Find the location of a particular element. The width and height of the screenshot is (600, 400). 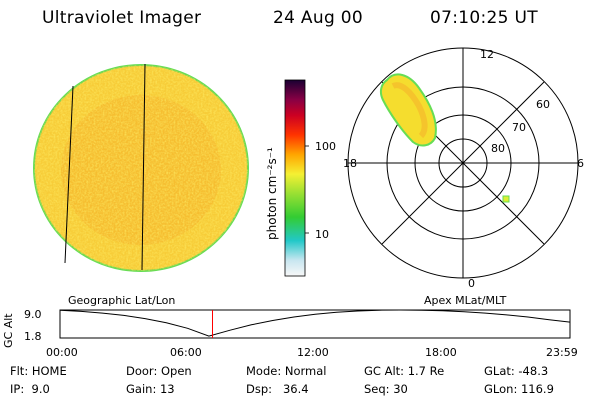

time-tick-1200: 12:00 is located at coordinates (313, 352).